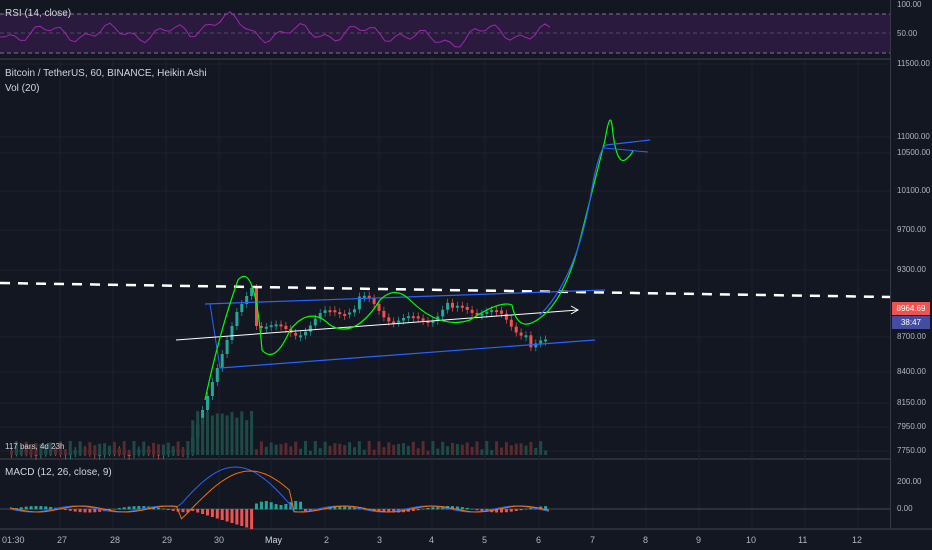 The image size is (932, 550). Describe the element at coordinates (803, 540) in the screenshot. I see `time-tick: 11` at that location.